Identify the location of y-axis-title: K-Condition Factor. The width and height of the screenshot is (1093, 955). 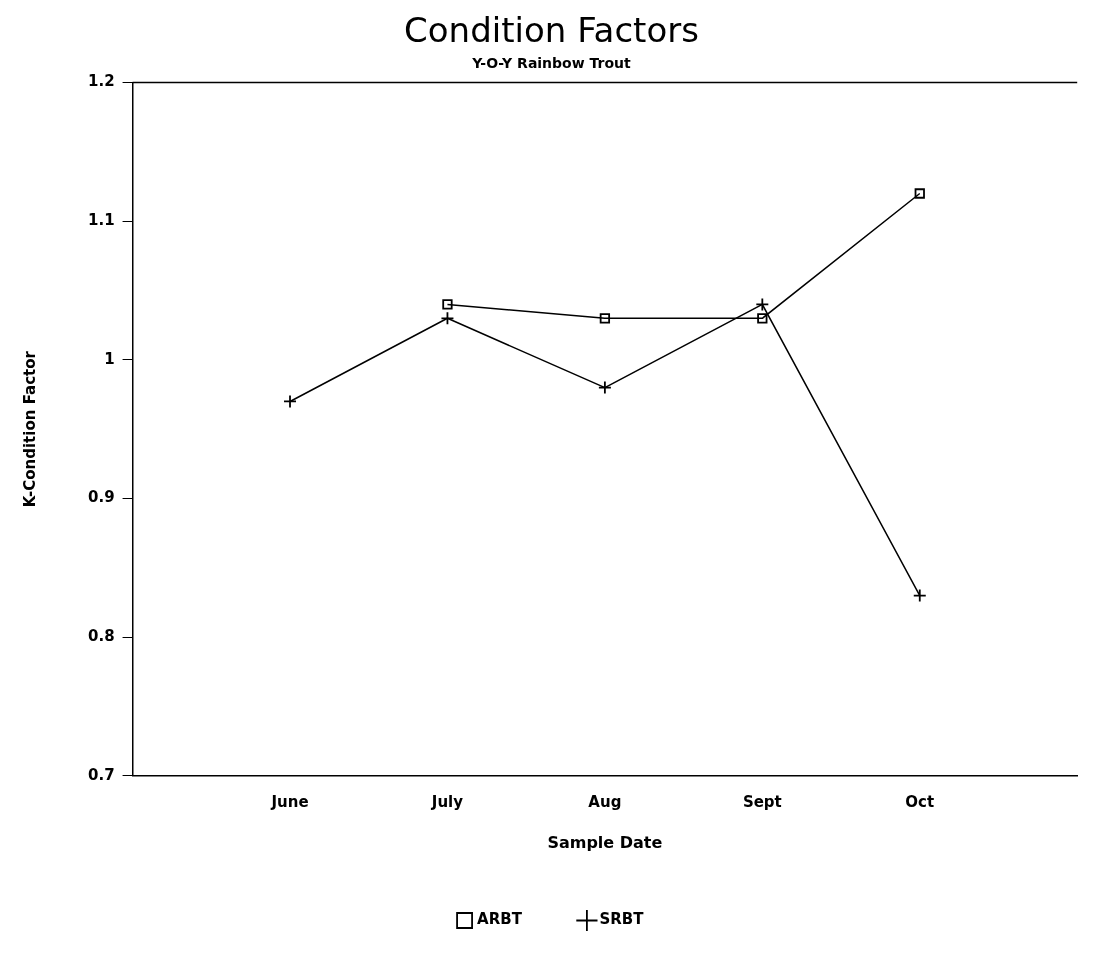
(29, 429).